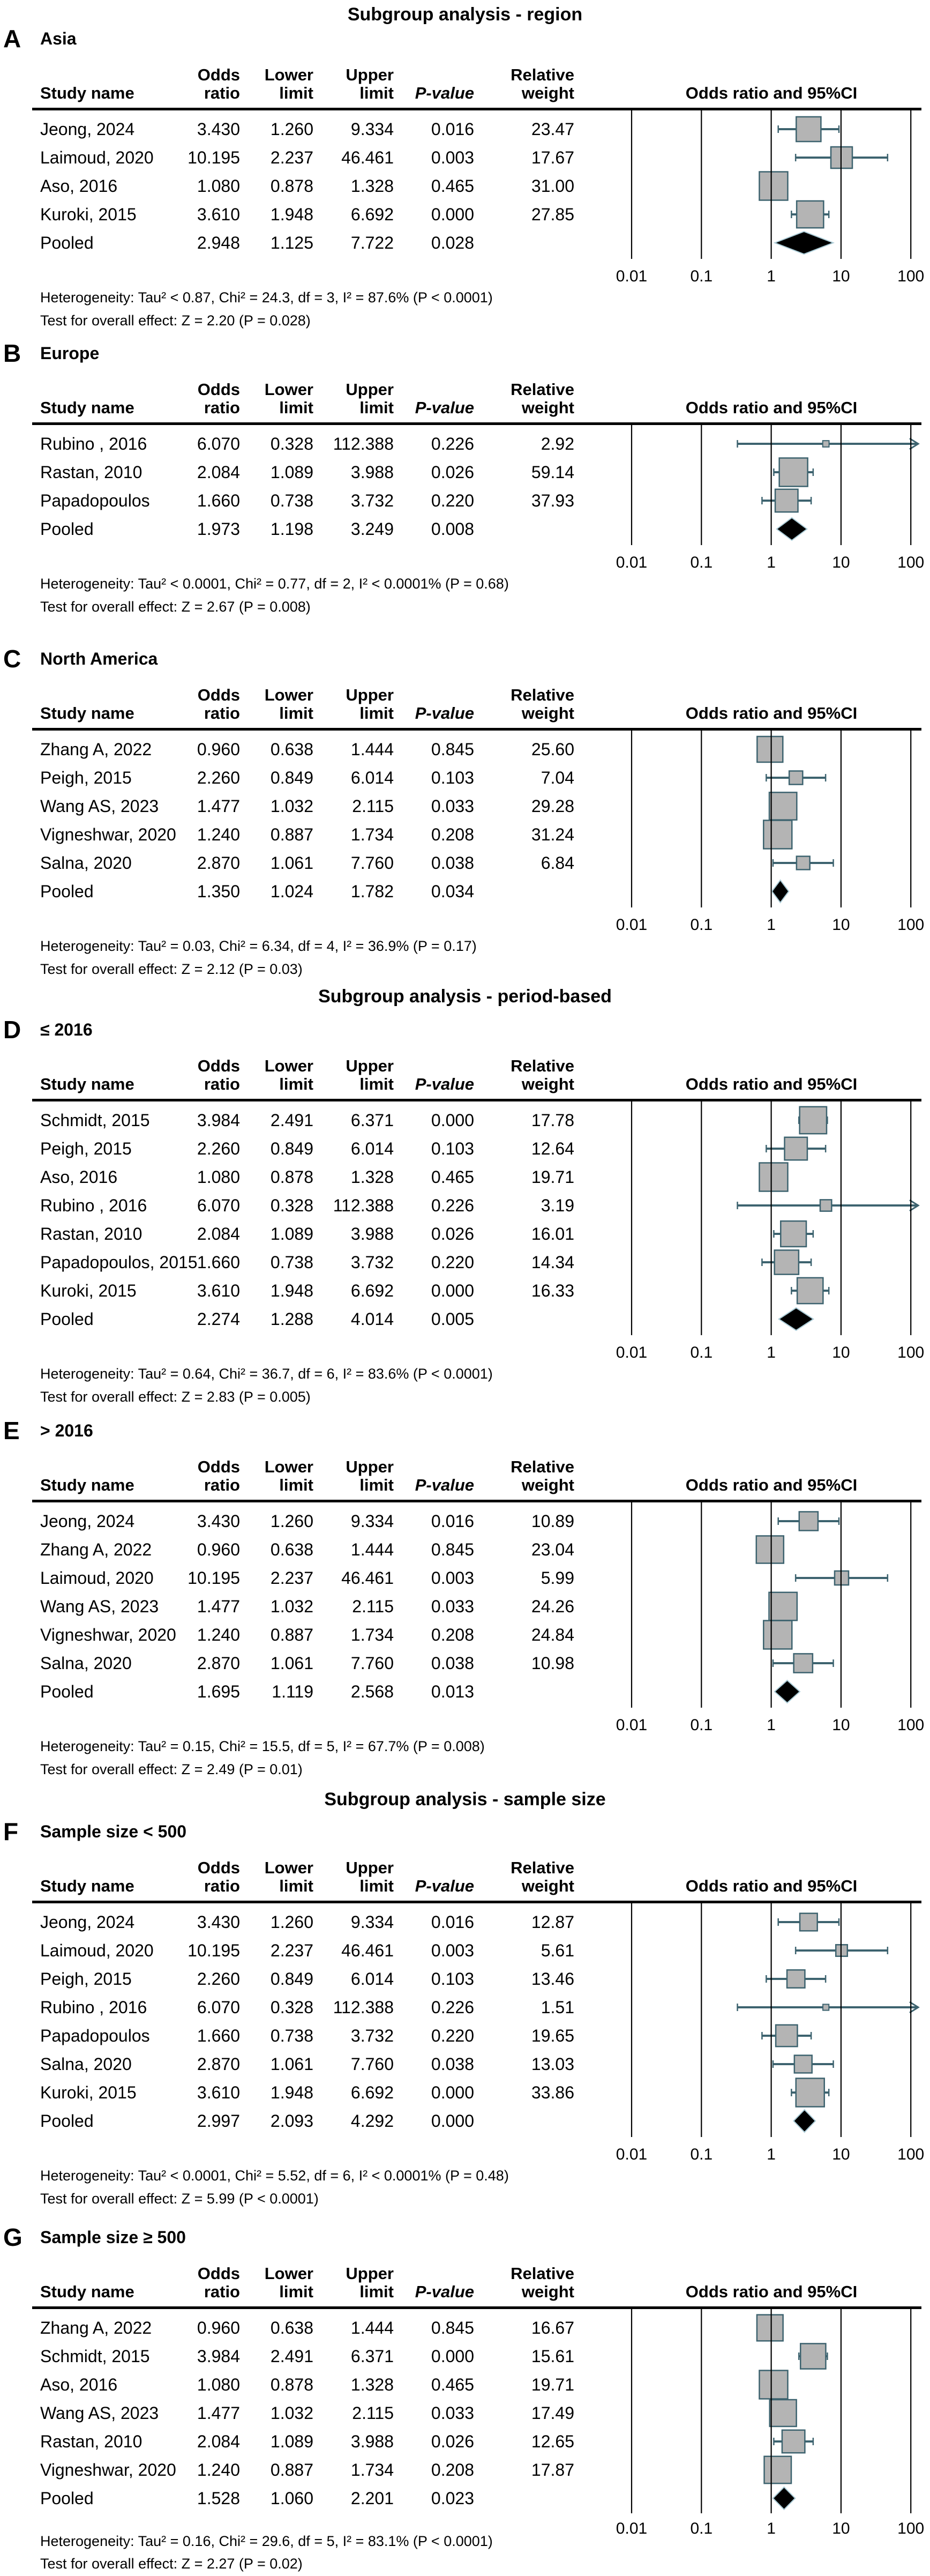  I want to click on odds-ratio-cell: 1.080, so click(218, 186).